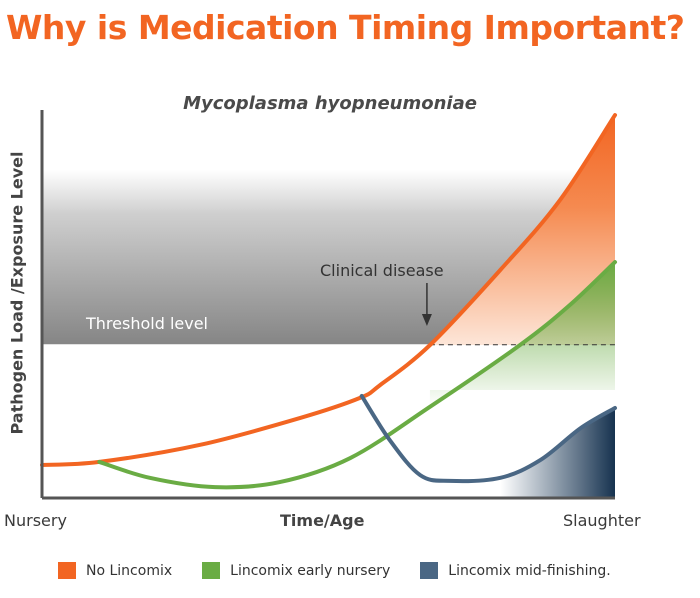  What do you see at coordinates (322, 520) in the screenshot?
I see `x-axis-label: Time/Age` at bounding box center [322, 520].